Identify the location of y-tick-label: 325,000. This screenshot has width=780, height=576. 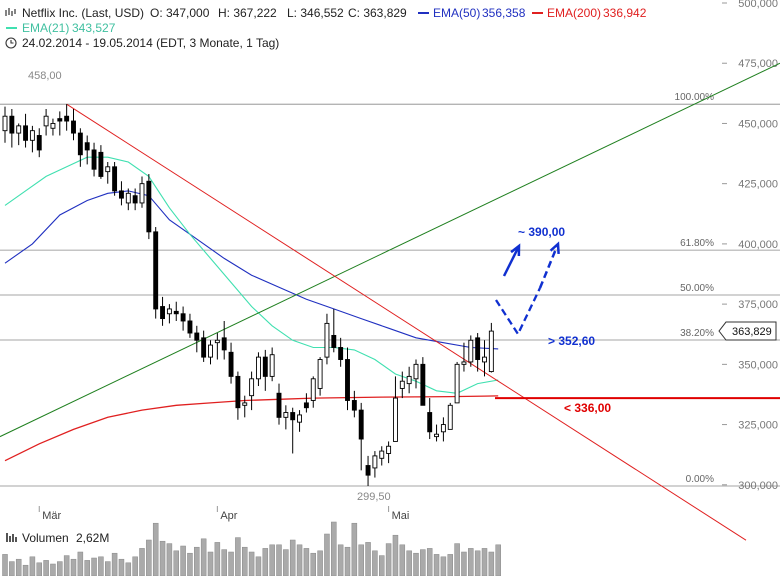
(758, 426).